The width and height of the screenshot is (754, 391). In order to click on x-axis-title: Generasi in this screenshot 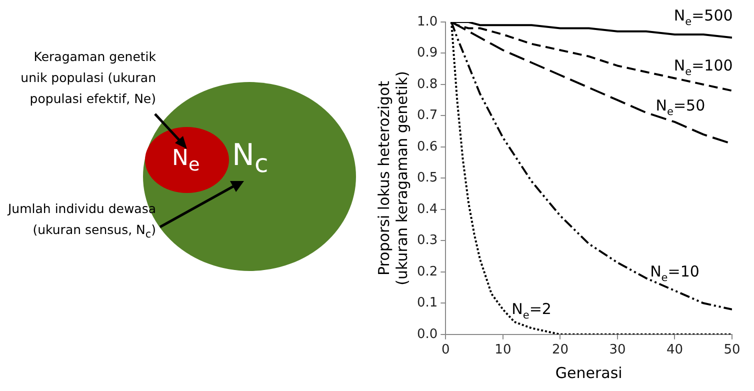, I will do `click(588, 373)`.